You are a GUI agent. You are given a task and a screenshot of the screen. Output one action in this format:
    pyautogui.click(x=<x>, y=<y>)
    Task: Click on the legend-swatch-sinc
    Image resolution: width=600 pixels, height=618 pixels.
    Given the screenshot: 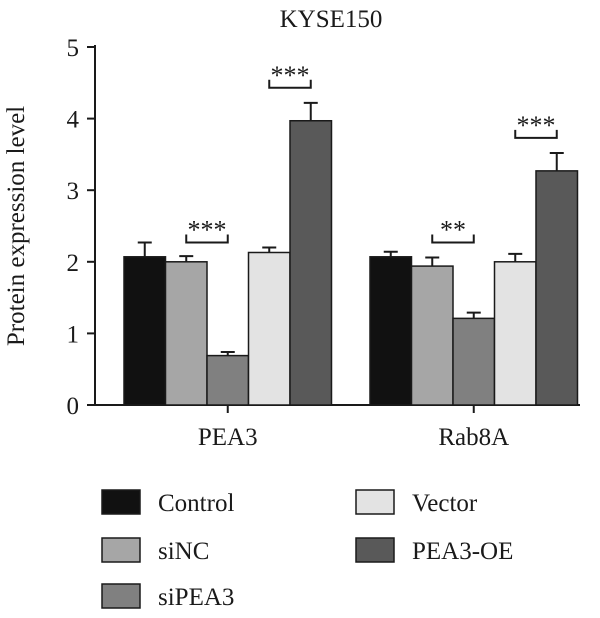 What is the action you would take?
    pyautogui.click(x=121, y=550)
    